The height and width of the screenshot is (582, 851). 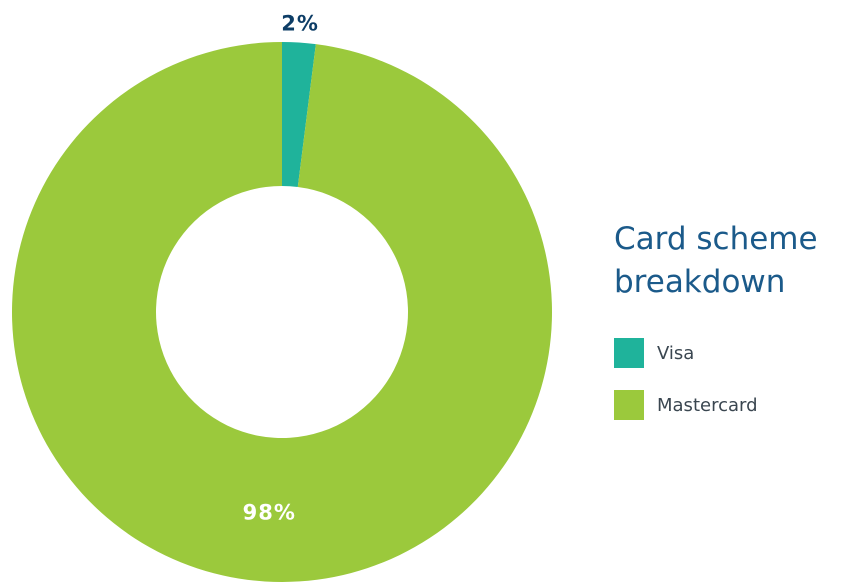 I want to click on value-label: 98%, so click(x=269, y=513).